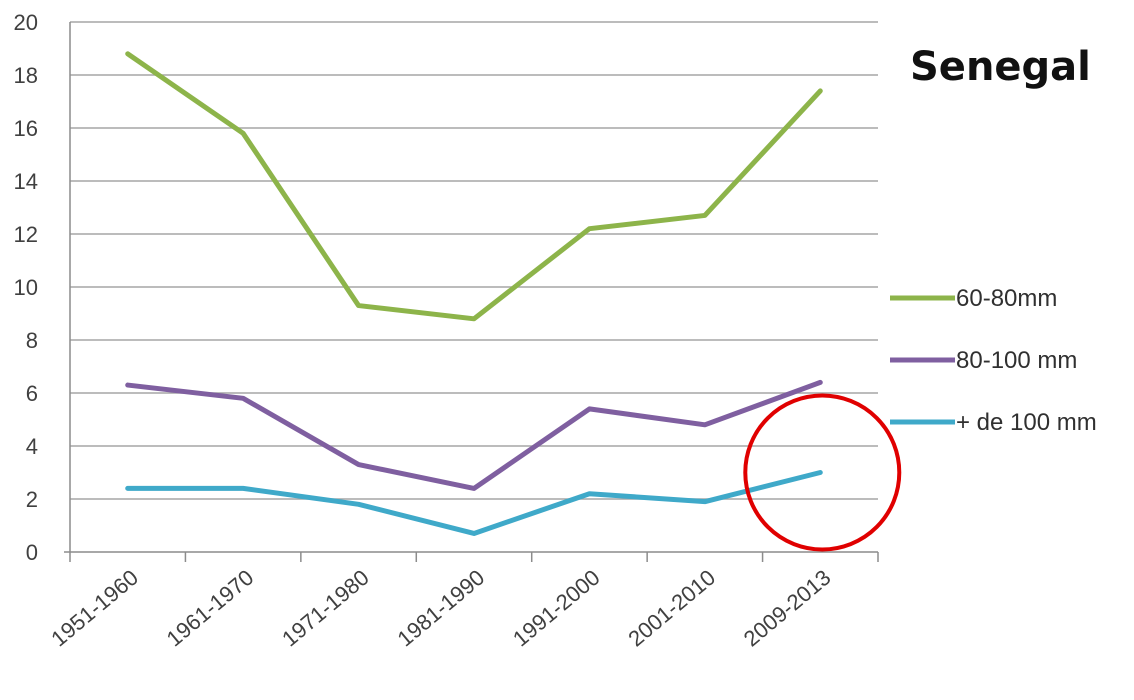  What do you see at coordinates (822, 472) in the screenshot?
I see `highlight-circle` at bounding box center [822, 472].